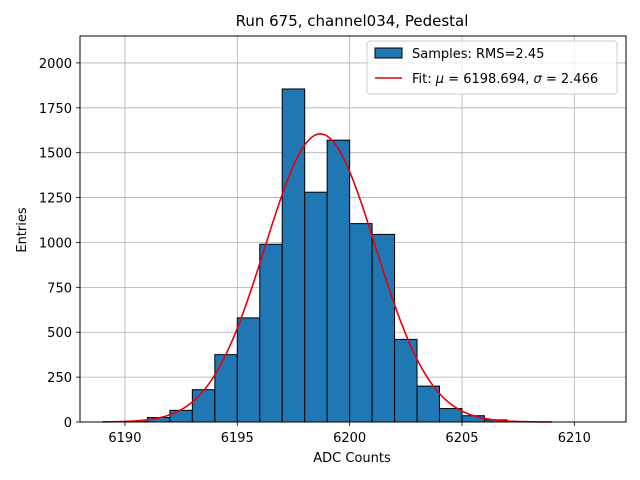  I want to click on y-tick-label: 0, so click(68, 423).